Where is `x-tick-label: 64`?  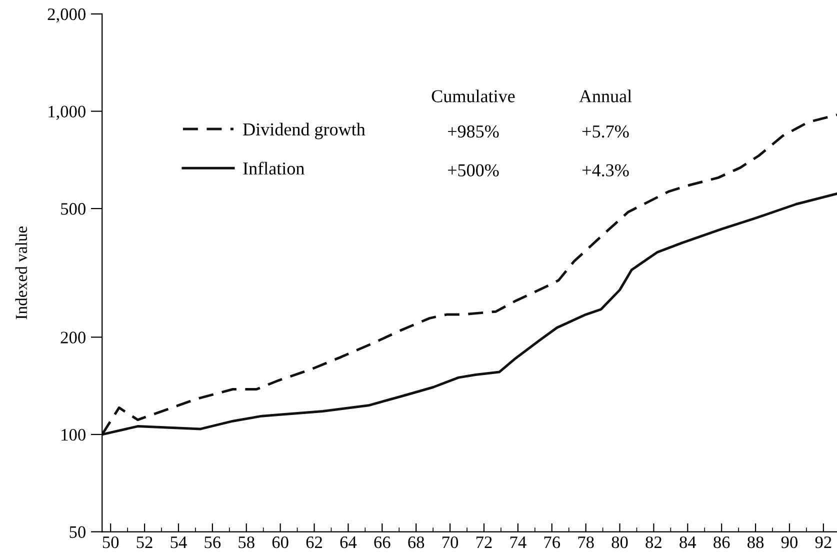
x-tick-label: 64 is located at coordinates (348, 542).